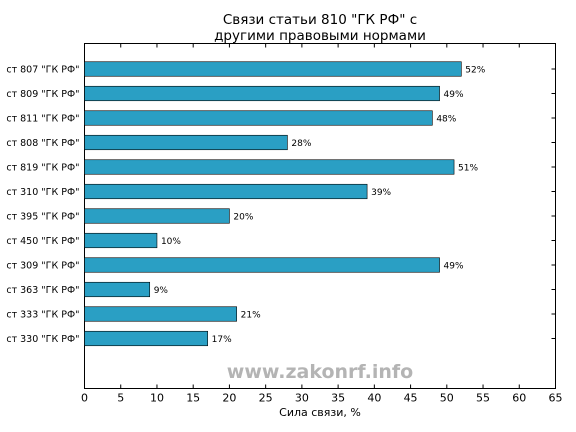 The width and height of the screenshot is (576, 432). What do you see at coordinates (42, 339) in the screenshot?
I see `y-tick-label: ст 330 "ГК РФ"` at bounding box center [42, 339].